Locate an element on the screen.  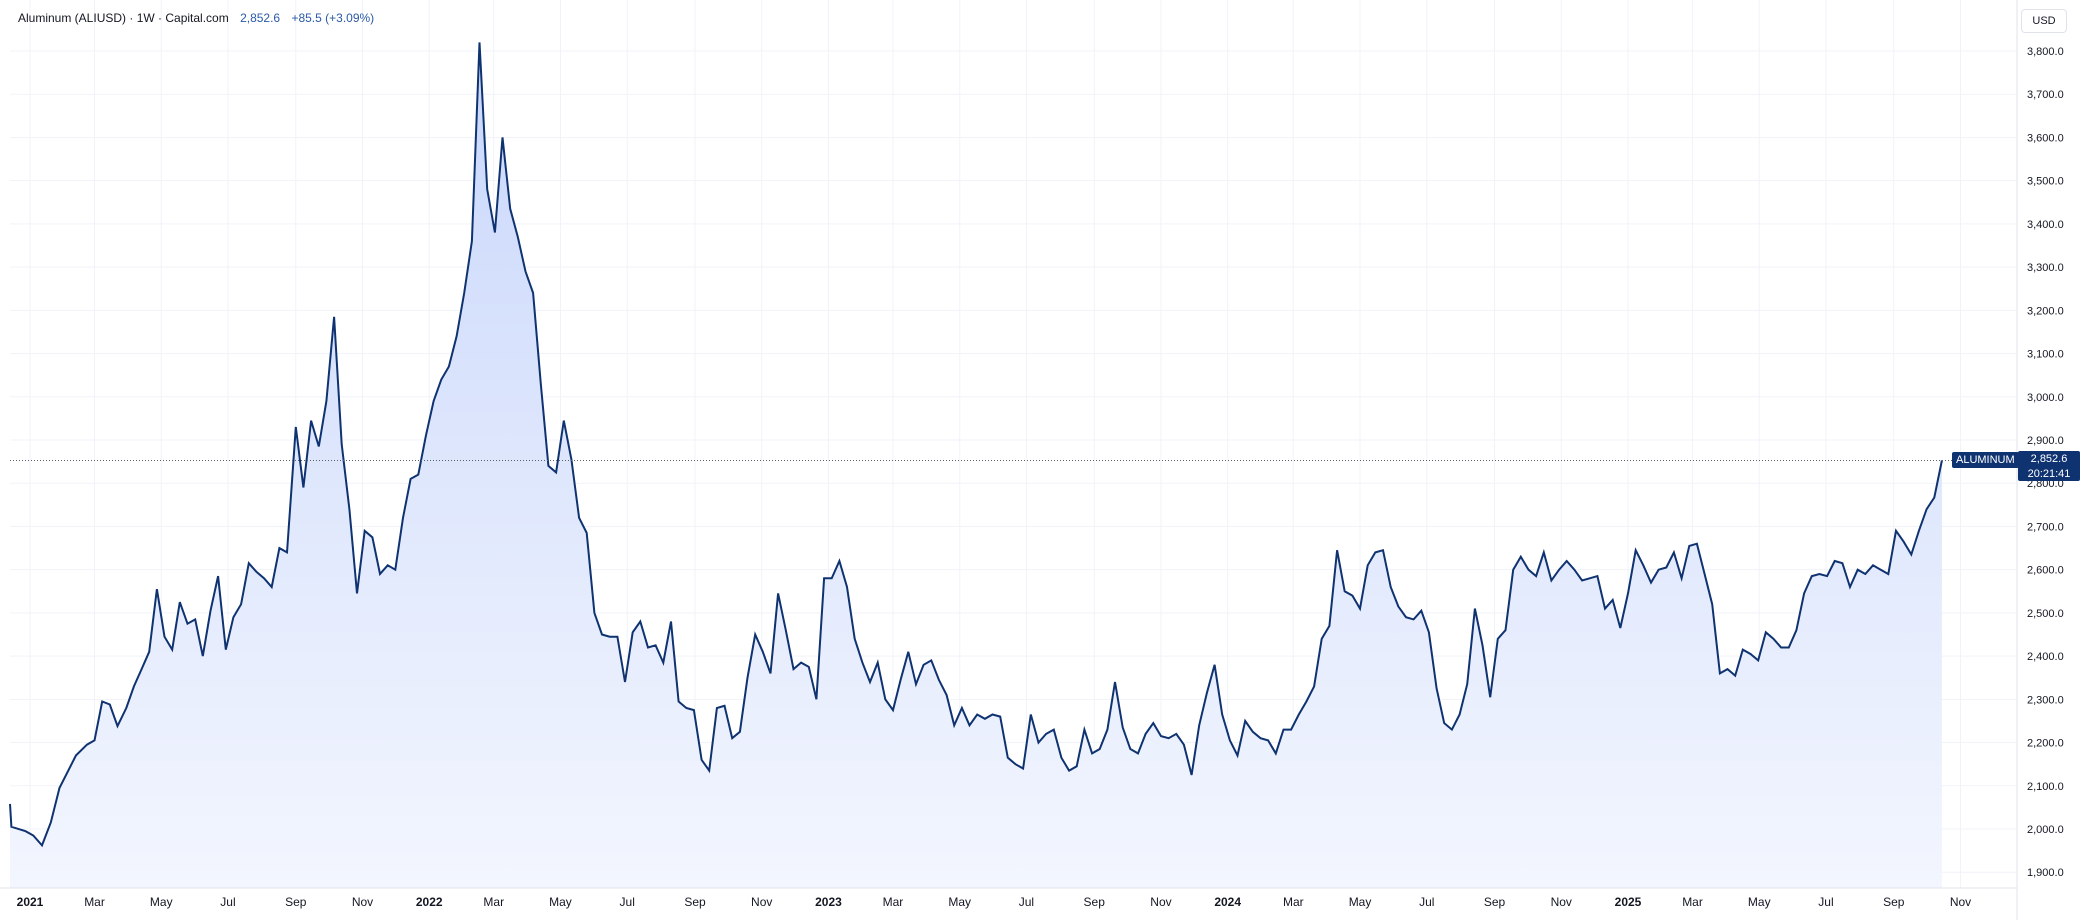
price-tick-label: 3,800.0 is located at coordinates (2045, 52).